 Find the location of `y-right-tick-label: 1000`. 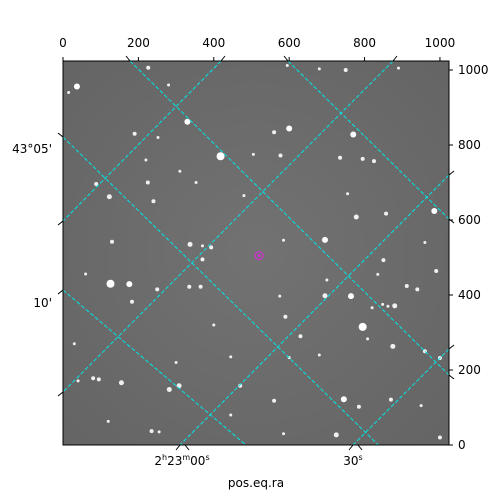

y-right-tick-label: 1000 is located at coordinates (473, 70).